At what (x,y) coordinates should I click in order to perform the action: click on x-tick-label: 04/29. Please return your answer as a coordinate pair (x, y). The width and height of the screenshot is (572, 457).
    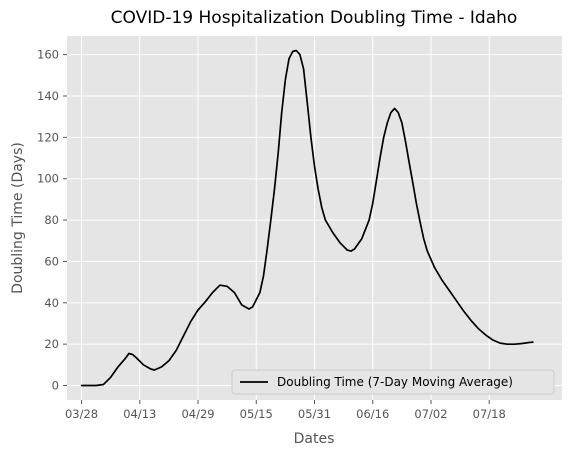
    Looking at the image, I should click on (197, 414).